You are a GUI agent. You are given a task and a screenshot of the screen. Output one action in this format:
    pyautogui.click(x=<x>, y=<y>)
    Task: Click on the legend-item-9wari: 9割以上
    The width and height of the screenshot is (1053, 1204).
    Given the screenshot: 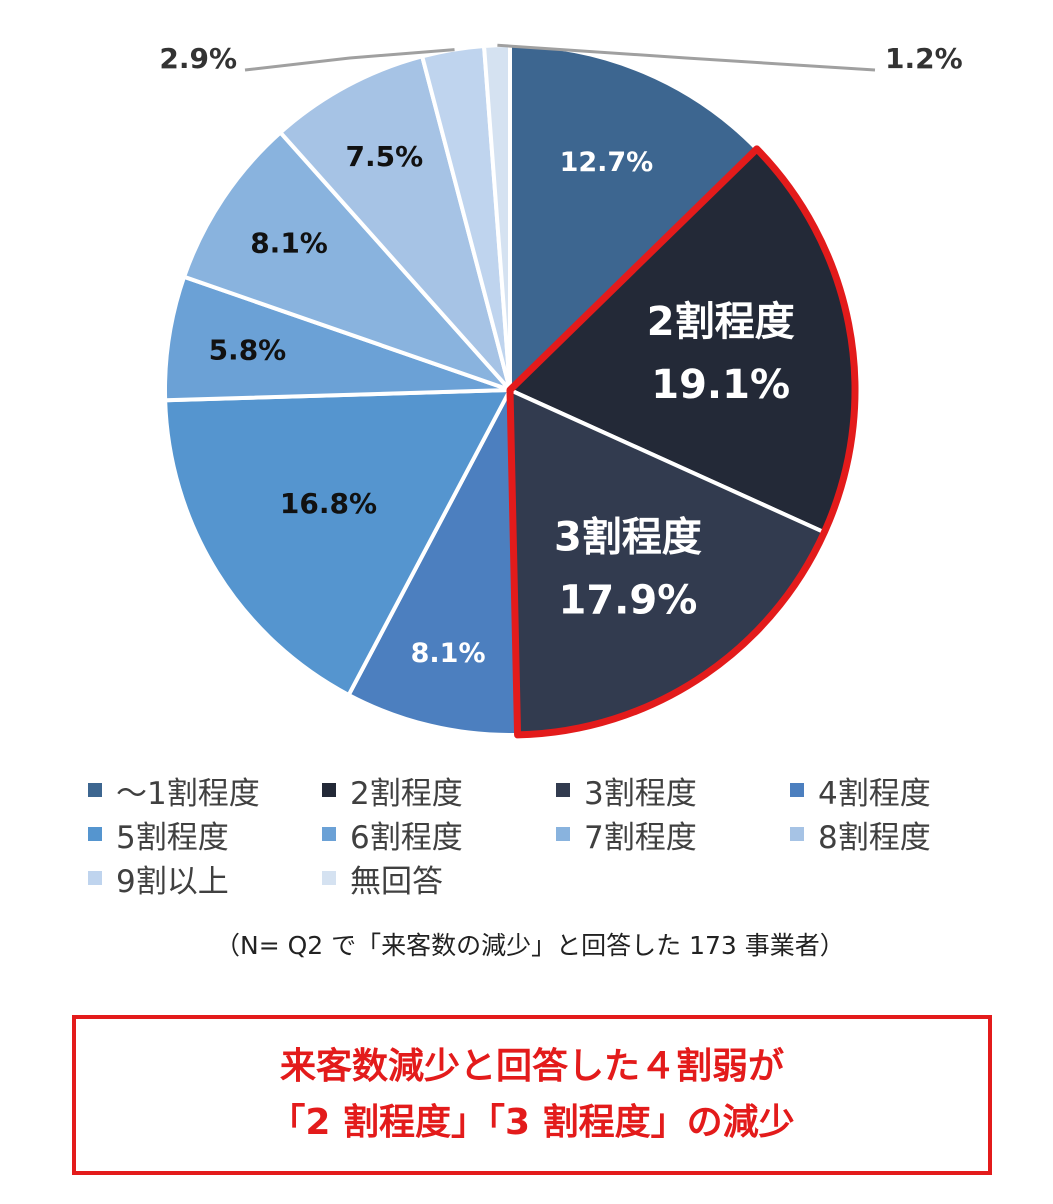 What is the action you would take?
    pyautogui.click(x=205, y=878)
    